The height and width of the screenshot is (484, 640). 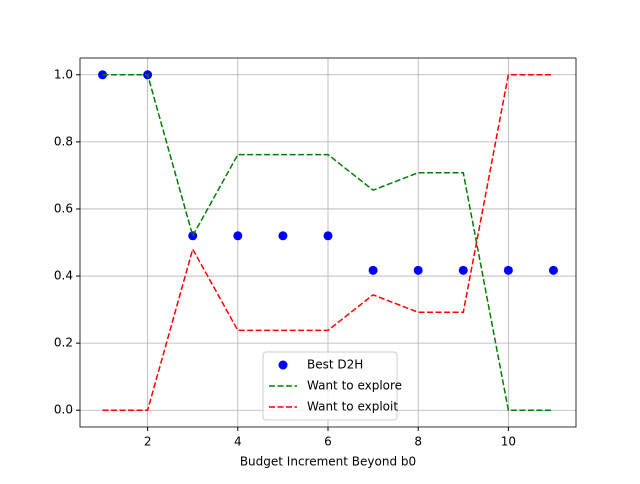 What do you see at coordinates (335, 365) in the screenshot?
I see `legend-label: Best D2H` at bounding box center [335, 365].